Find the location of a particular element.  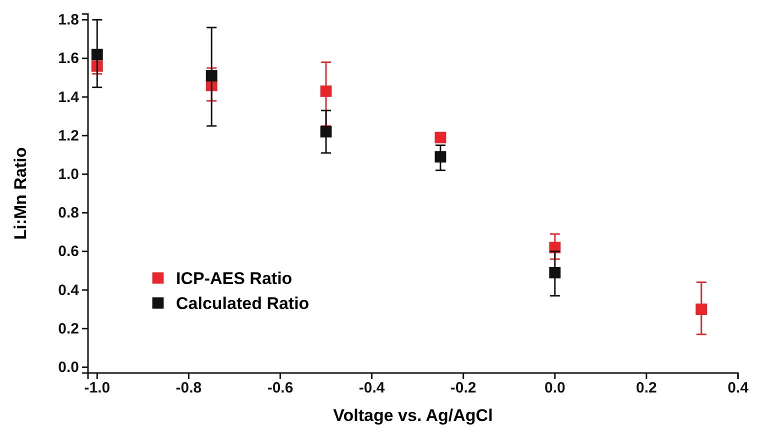

x-tick-label: -1.0 is located at coordinates (97, 388).